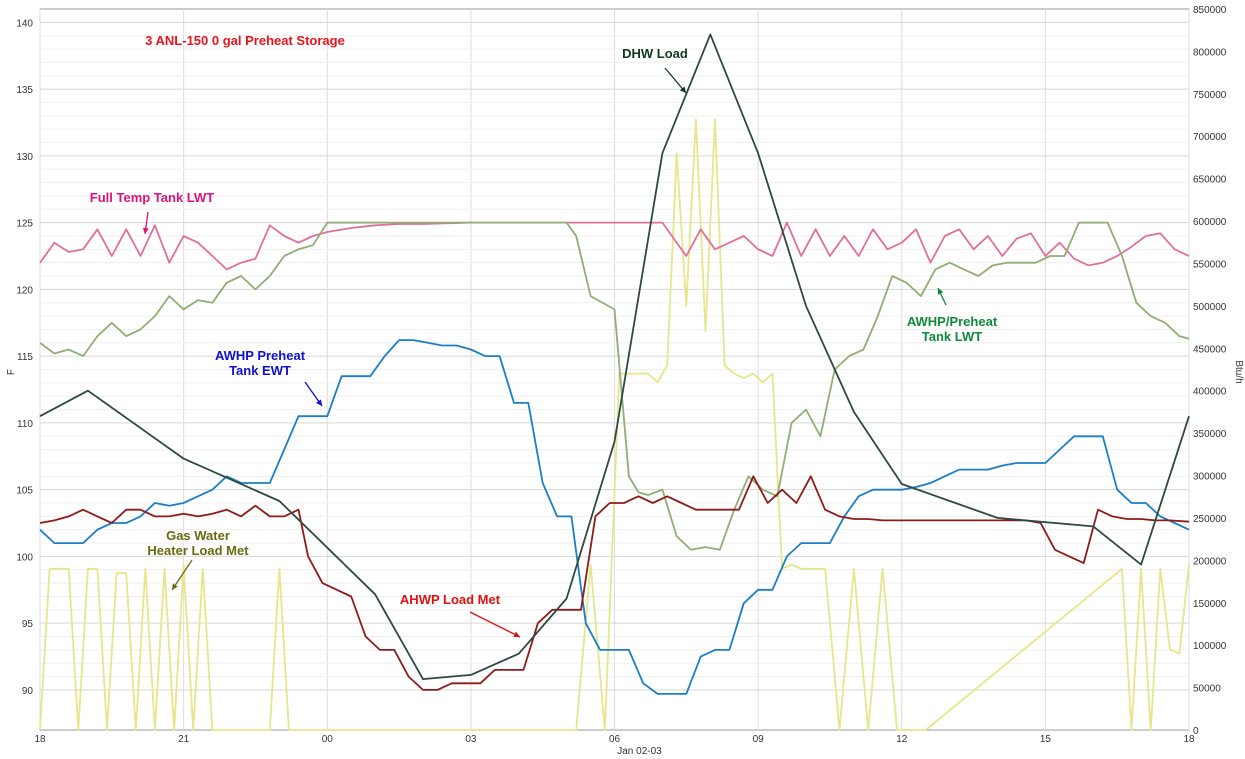 This screenshot has width=1245, height=759. What do you see at coordinates (24, 157) in the screenshot?
I see `y-tick-label: 130` at bounding box center [24, 157].